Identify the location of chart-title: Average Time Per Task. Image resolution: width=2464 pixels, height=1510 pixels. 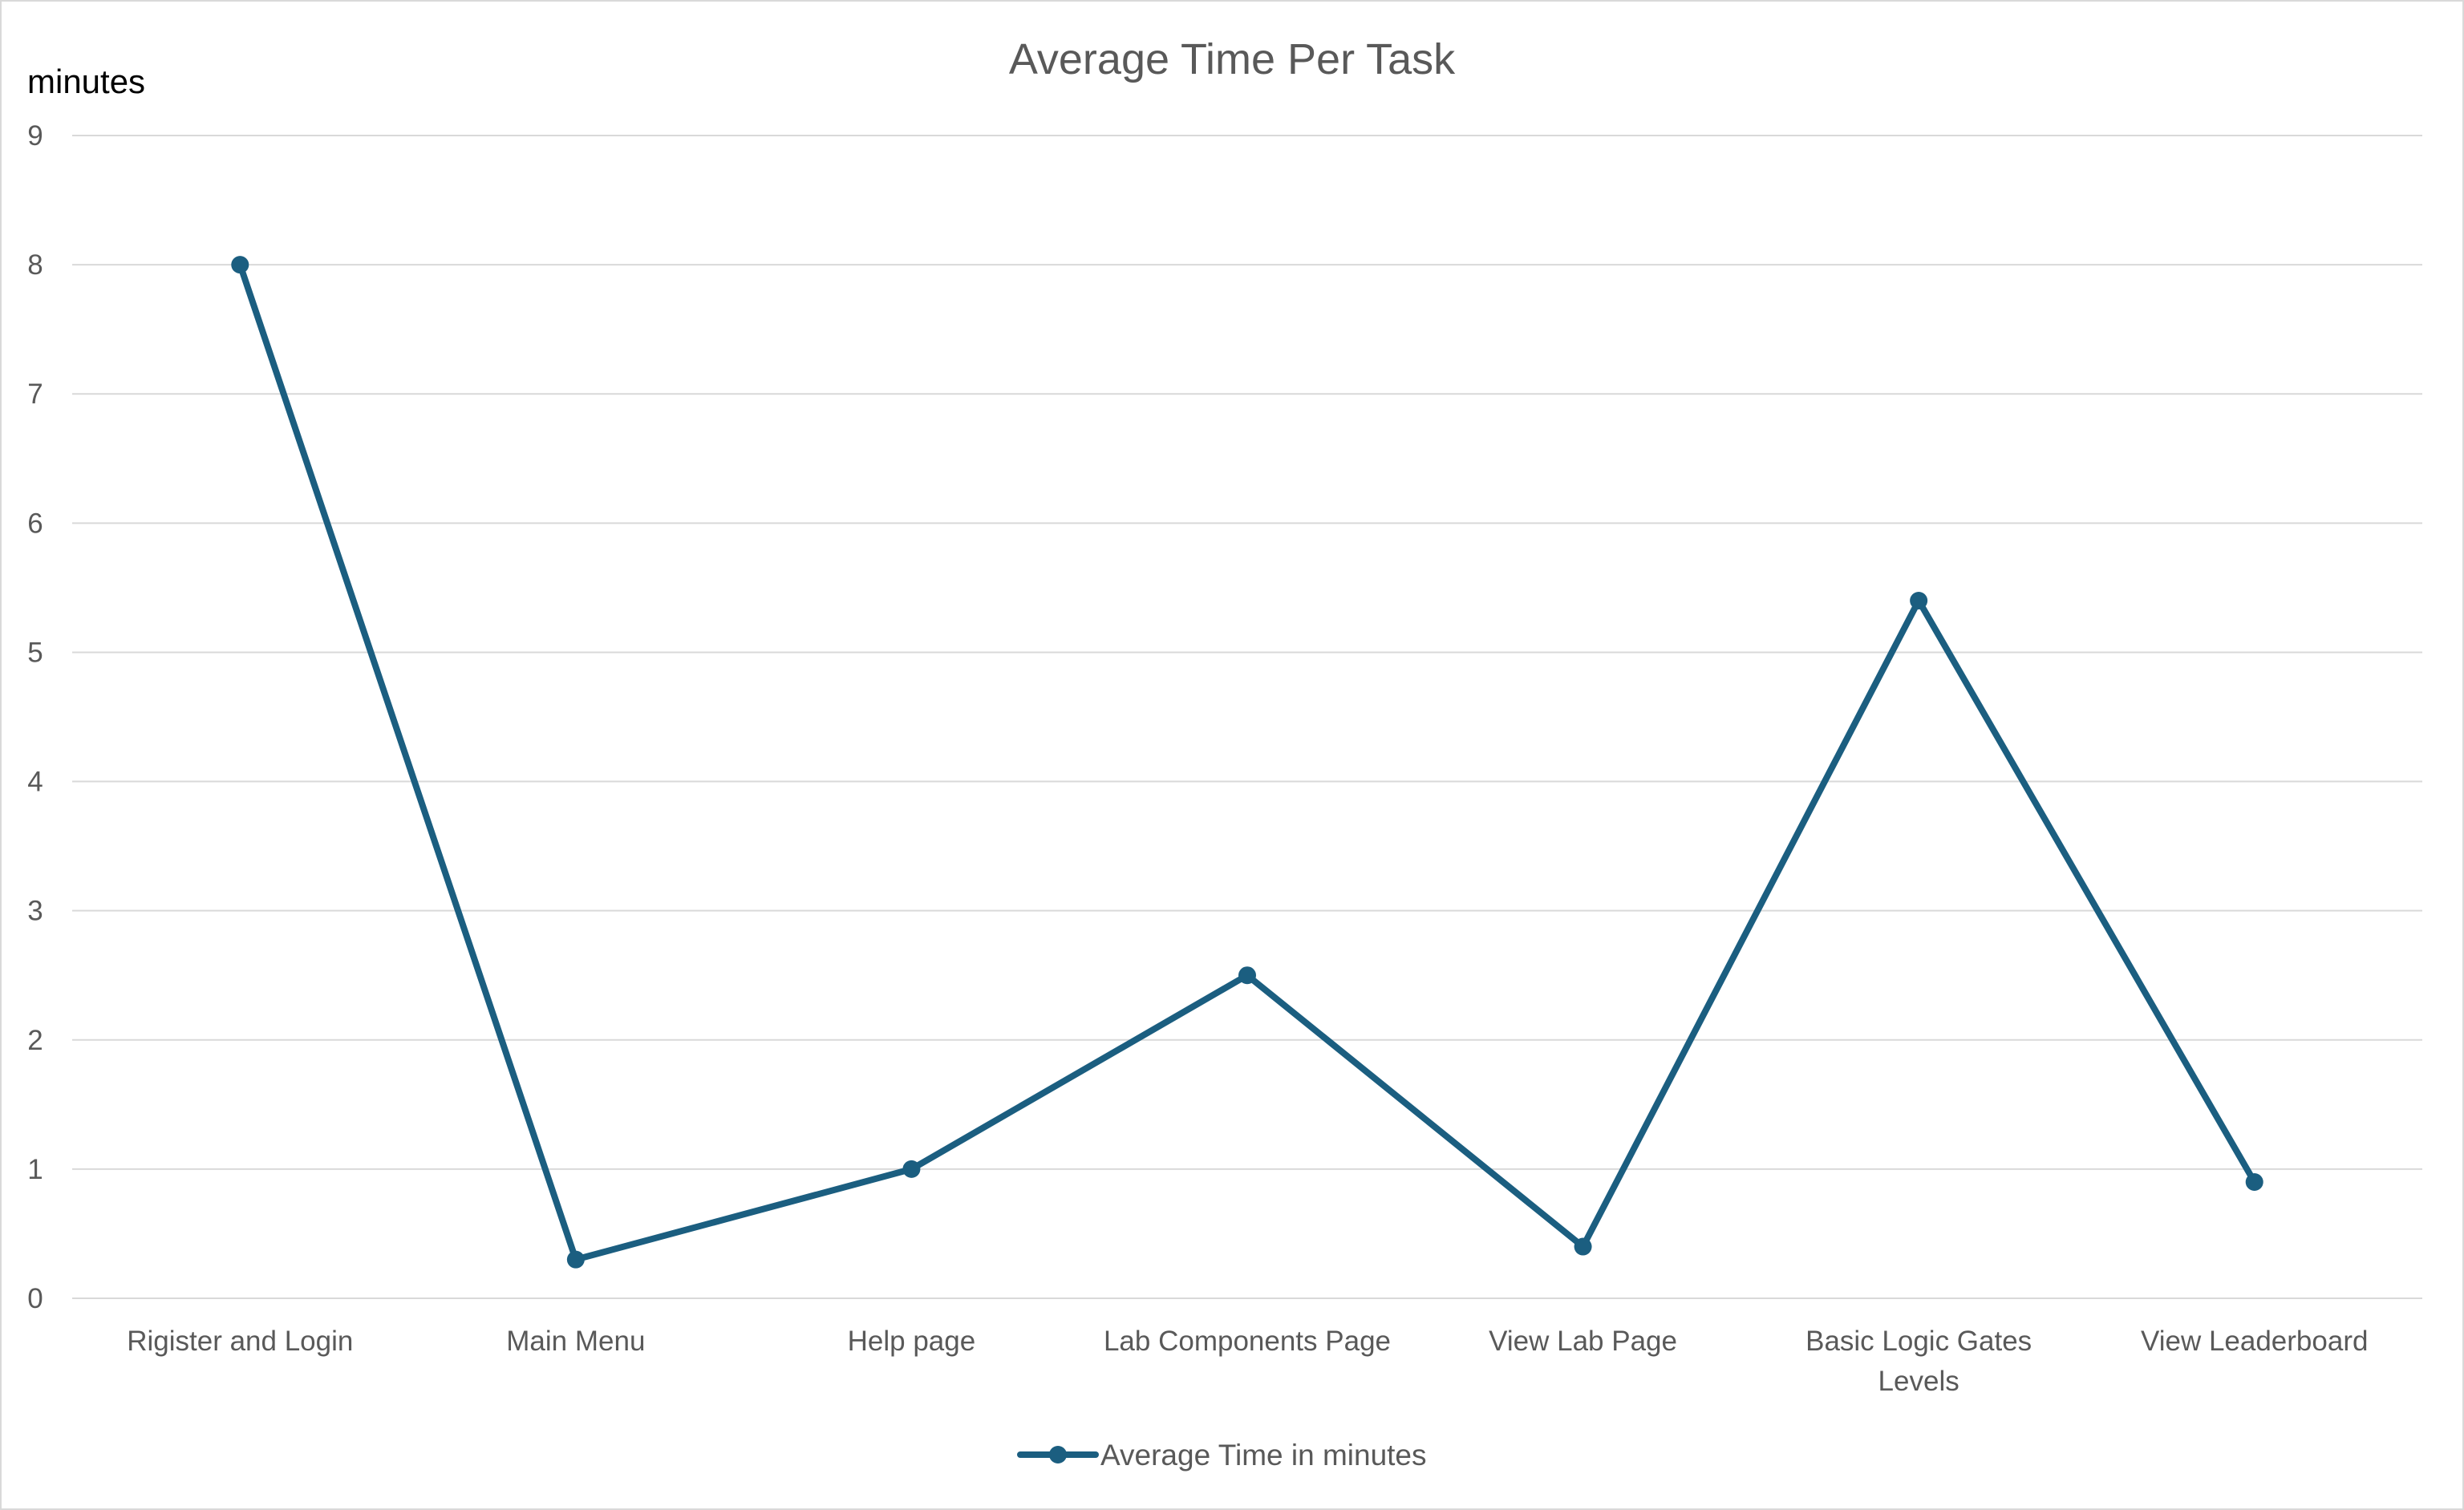
(1232, 59).